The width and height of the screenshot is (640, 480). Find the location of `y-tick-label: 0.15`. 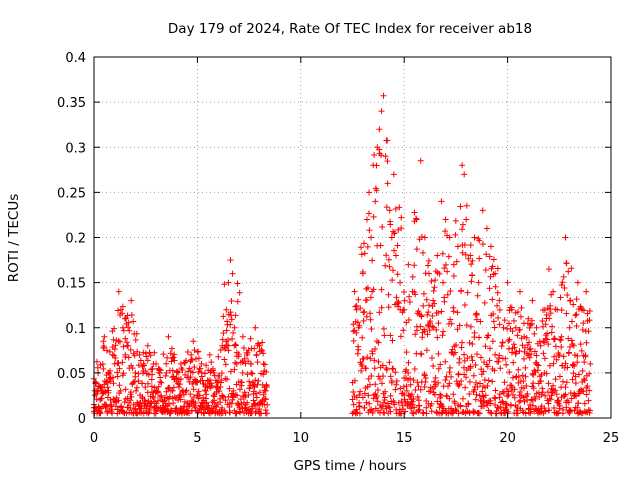

y-tick-label: 0.15 is located at coordinates (71, 284).